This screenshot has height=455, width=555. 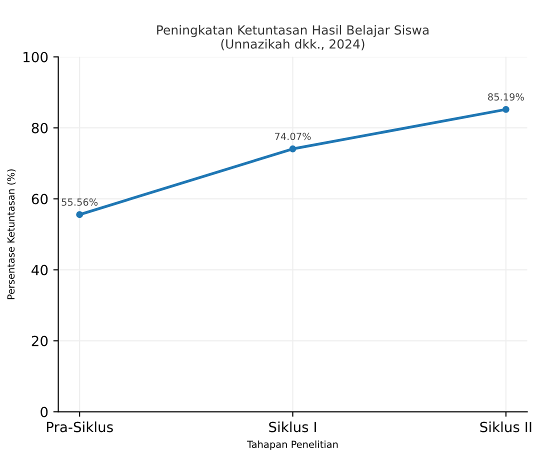 What do you see at coordinates (506, 426) in the screenshot?
I see `x-tick-label: Siklus II` at bounding box center [506, 426].